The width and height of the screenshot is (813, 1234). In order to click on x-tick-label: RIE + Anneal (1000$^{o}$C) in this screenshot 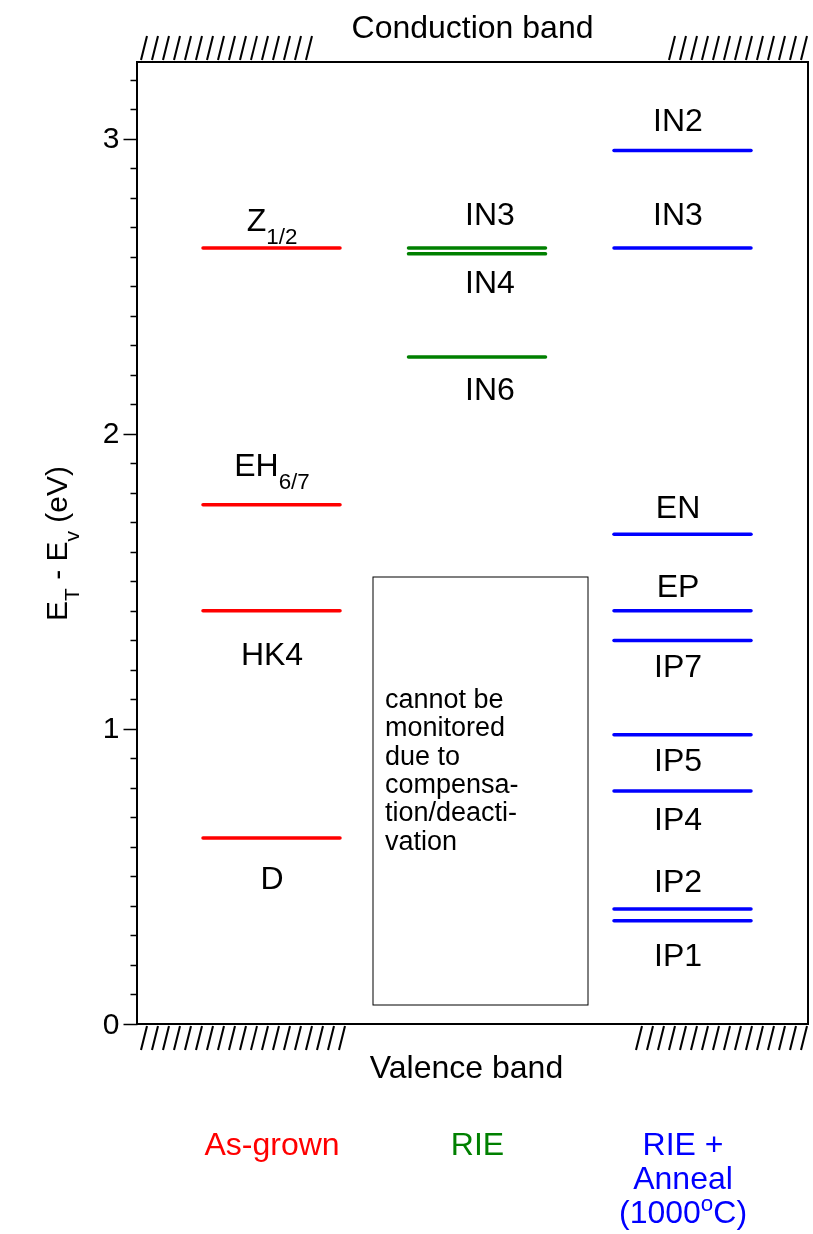, I will do `click(683, 1177)`.